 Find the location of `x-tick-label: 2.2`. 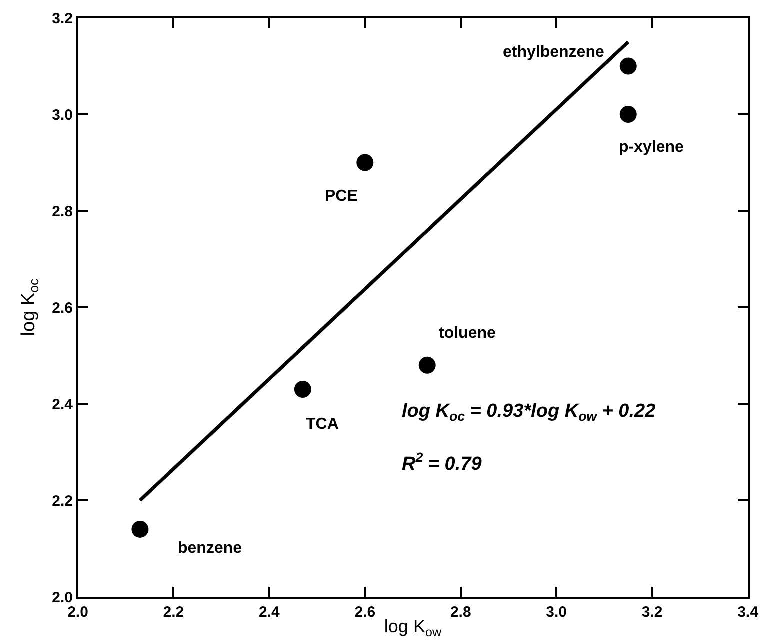

x-tick-label: 2.2 is located at coordinates (173, 612).